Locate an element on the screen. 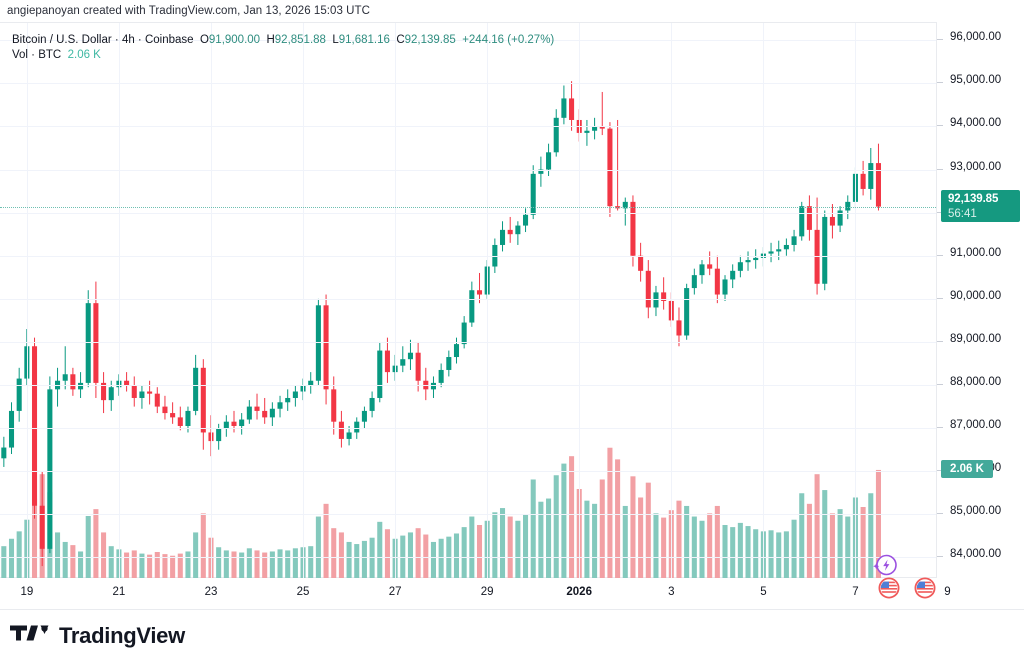  tradingview-logo-text: TradingView is located at coordinates (122, 635).